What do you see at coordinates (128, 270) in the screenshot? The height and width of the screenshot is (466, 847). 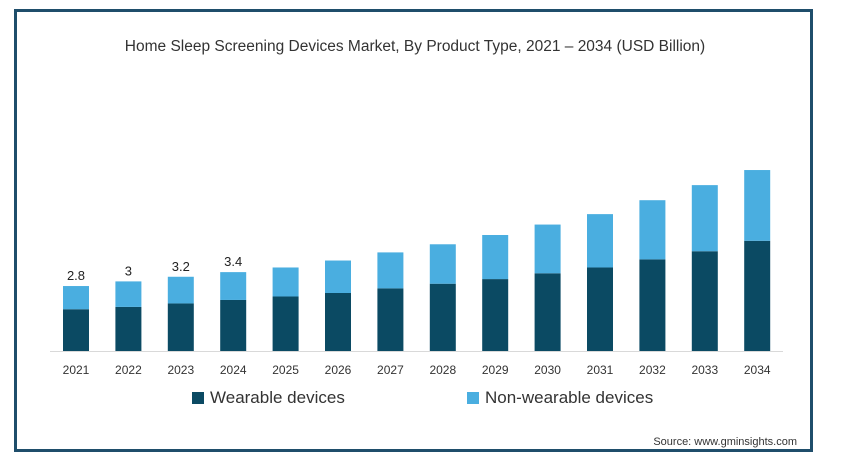 I see `total-label-2022: 3` at bounding box center [128, 270].